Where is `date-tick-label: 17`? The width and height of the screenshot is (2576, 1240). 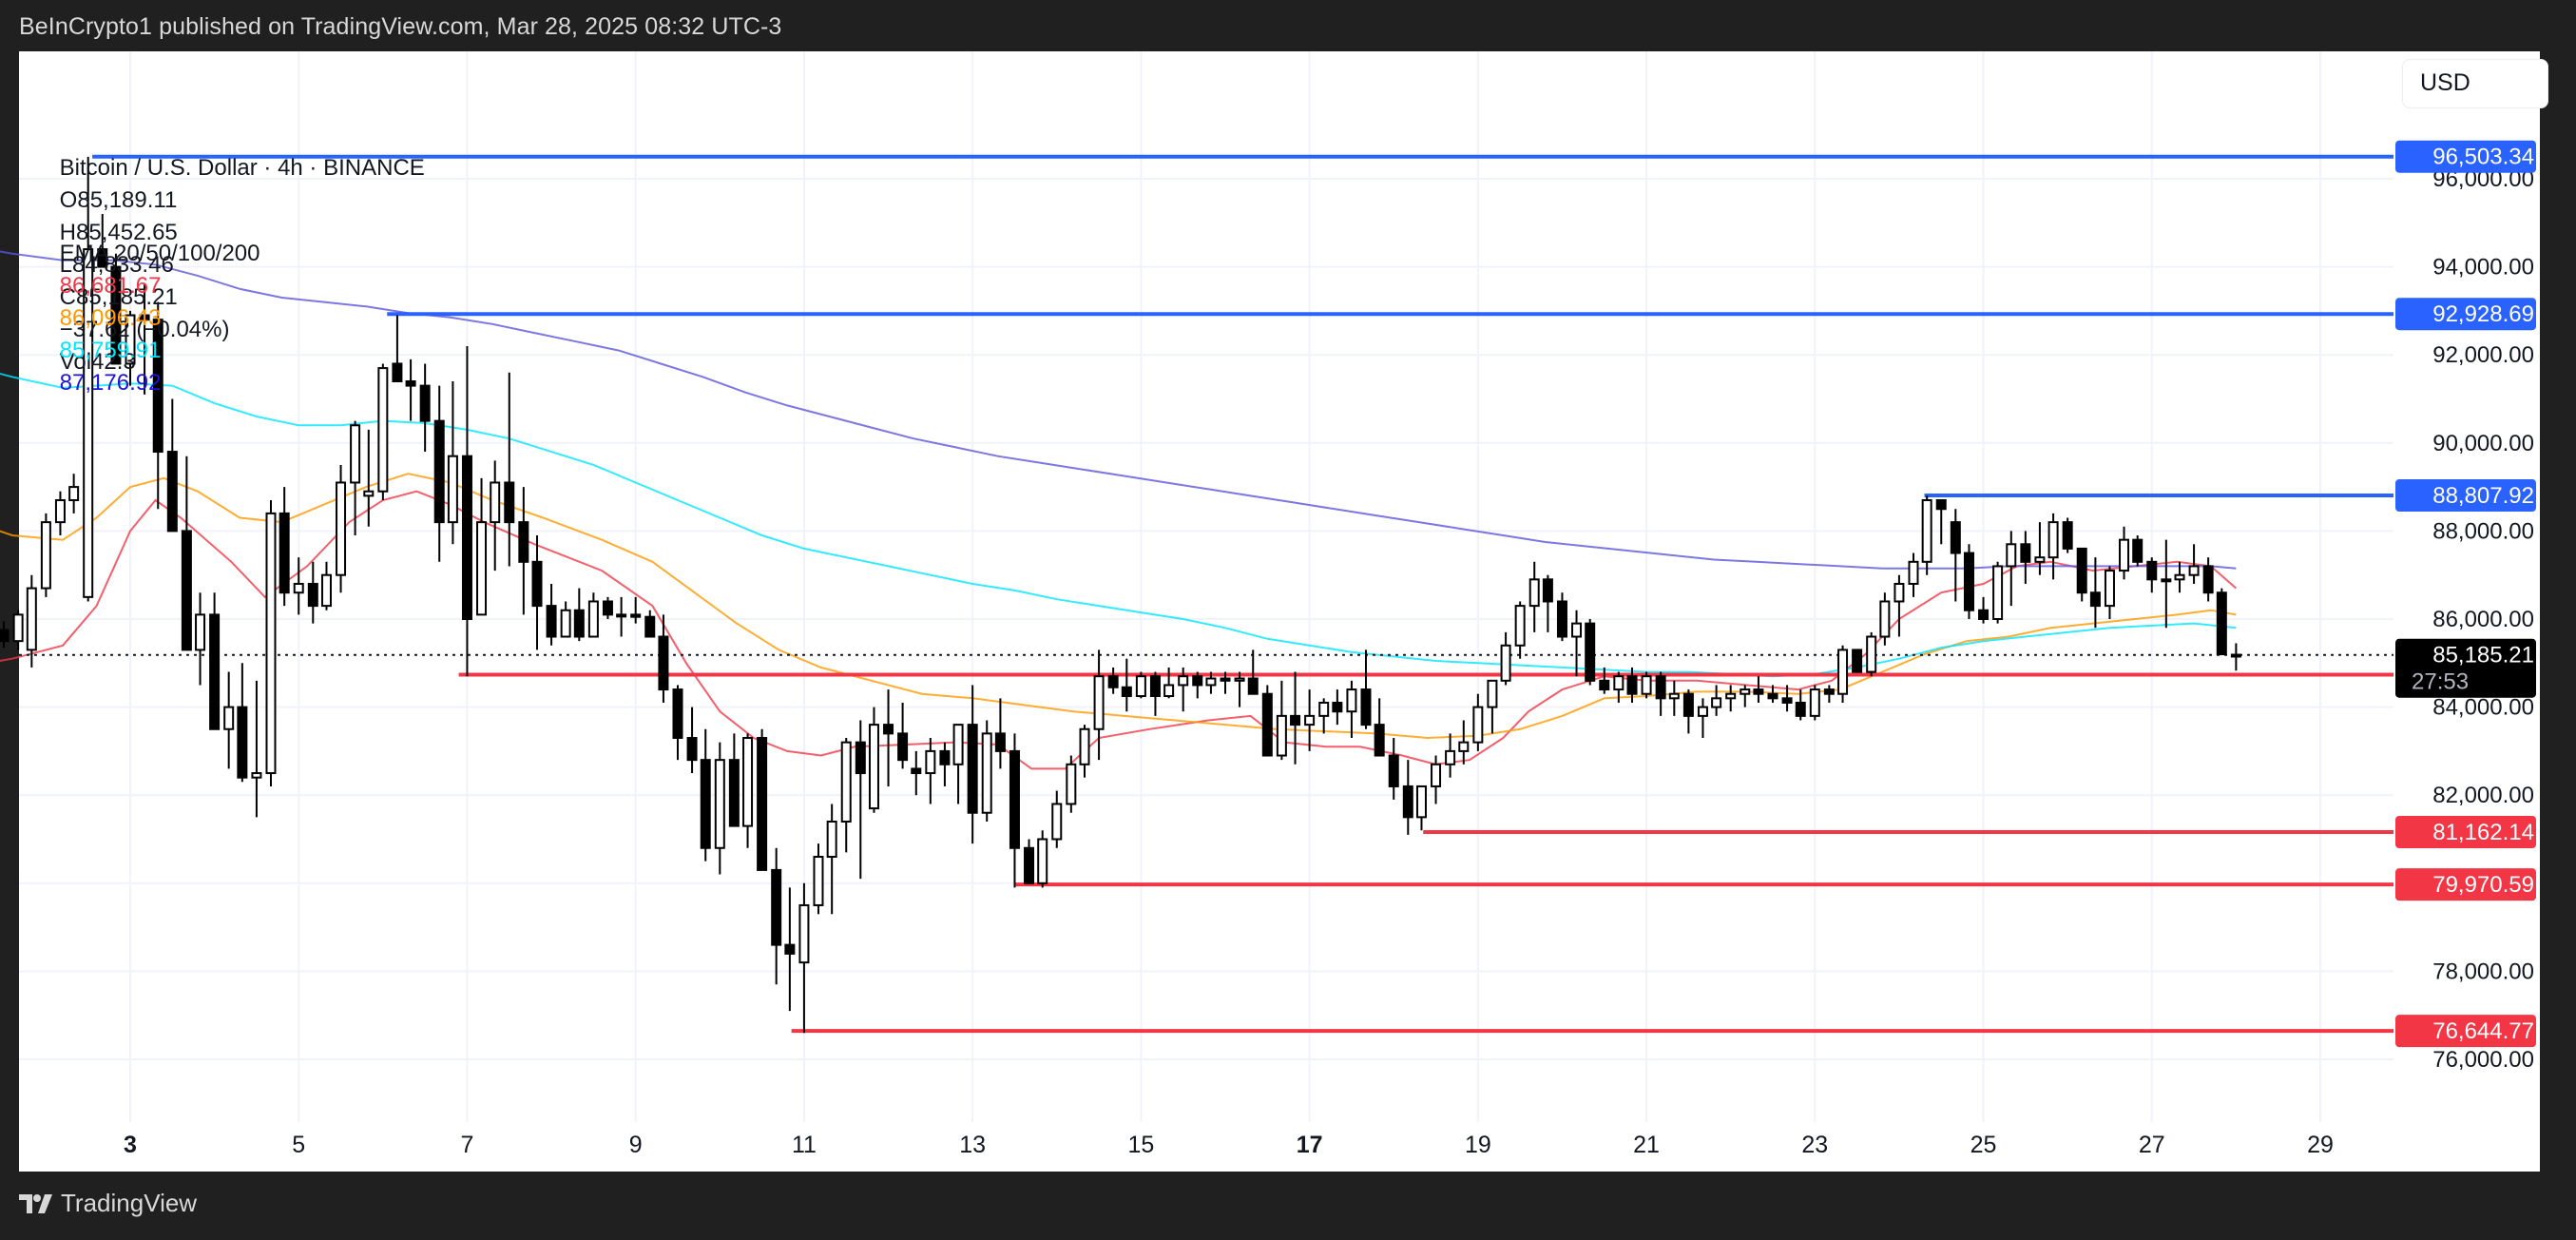 date-tick-label: 17 is located at coordinates (1310, 1145).